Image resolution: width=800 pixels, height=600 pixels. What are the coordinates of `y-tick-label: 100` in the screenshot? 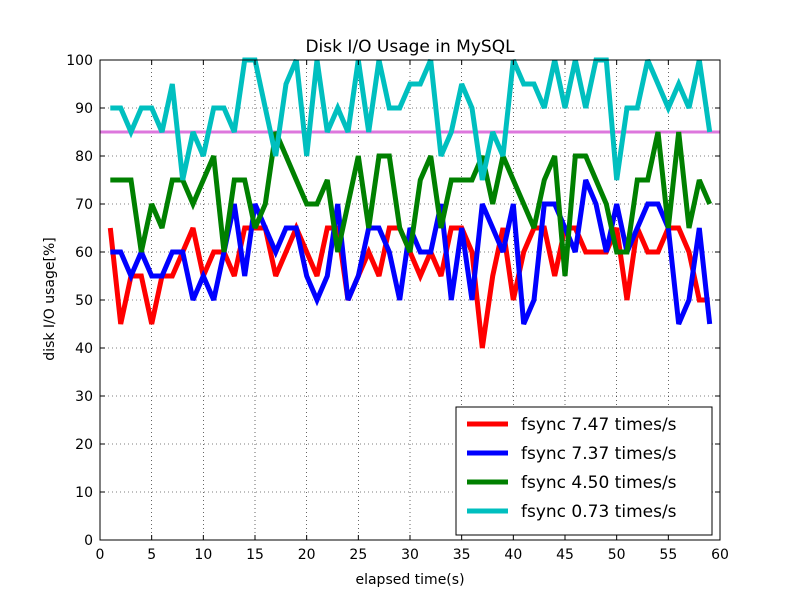 It's located at (79, 61).